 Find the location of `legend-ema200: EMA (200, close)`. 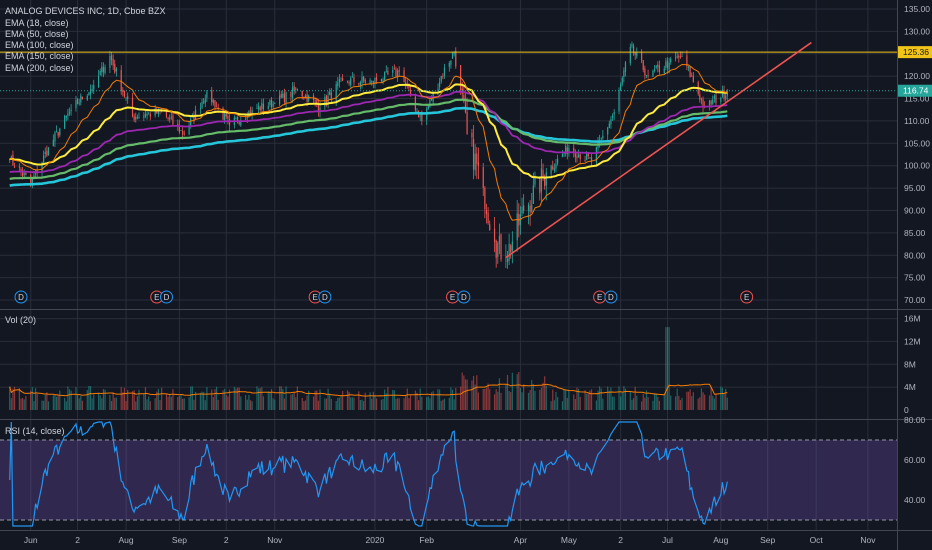

legend-ema200: EMA (200, close) is located at coordinates (39, 68).